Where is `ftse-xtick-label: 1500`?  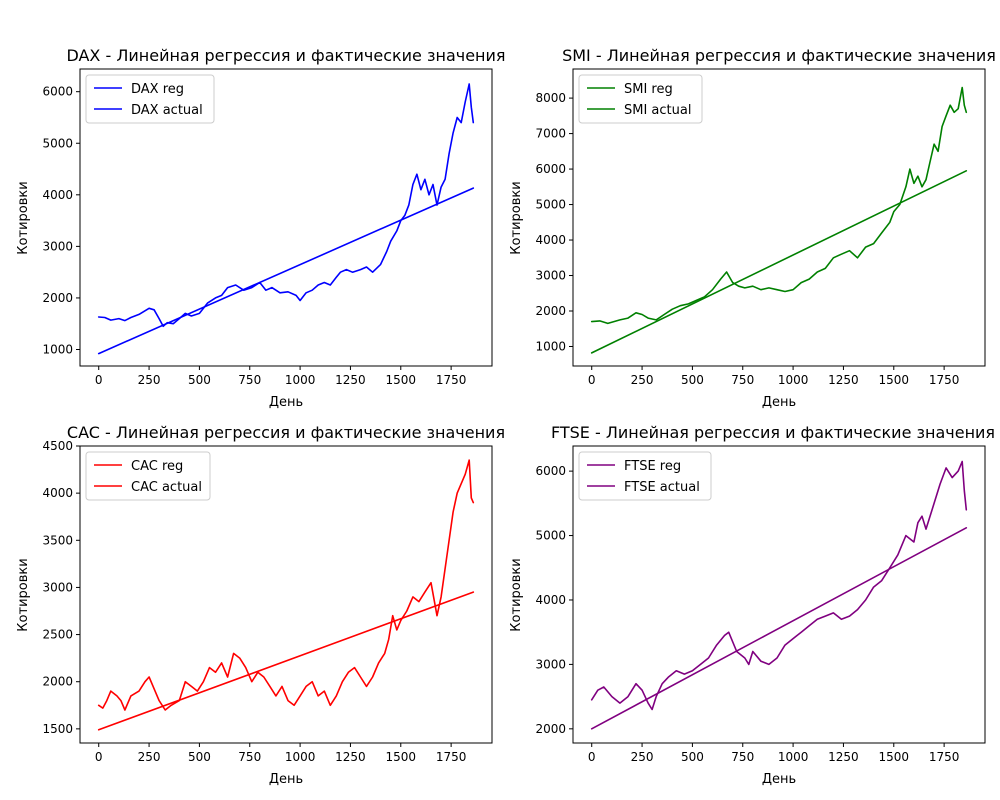
ftse-xtick-label: 1500 is located at coordinates (894, 757).